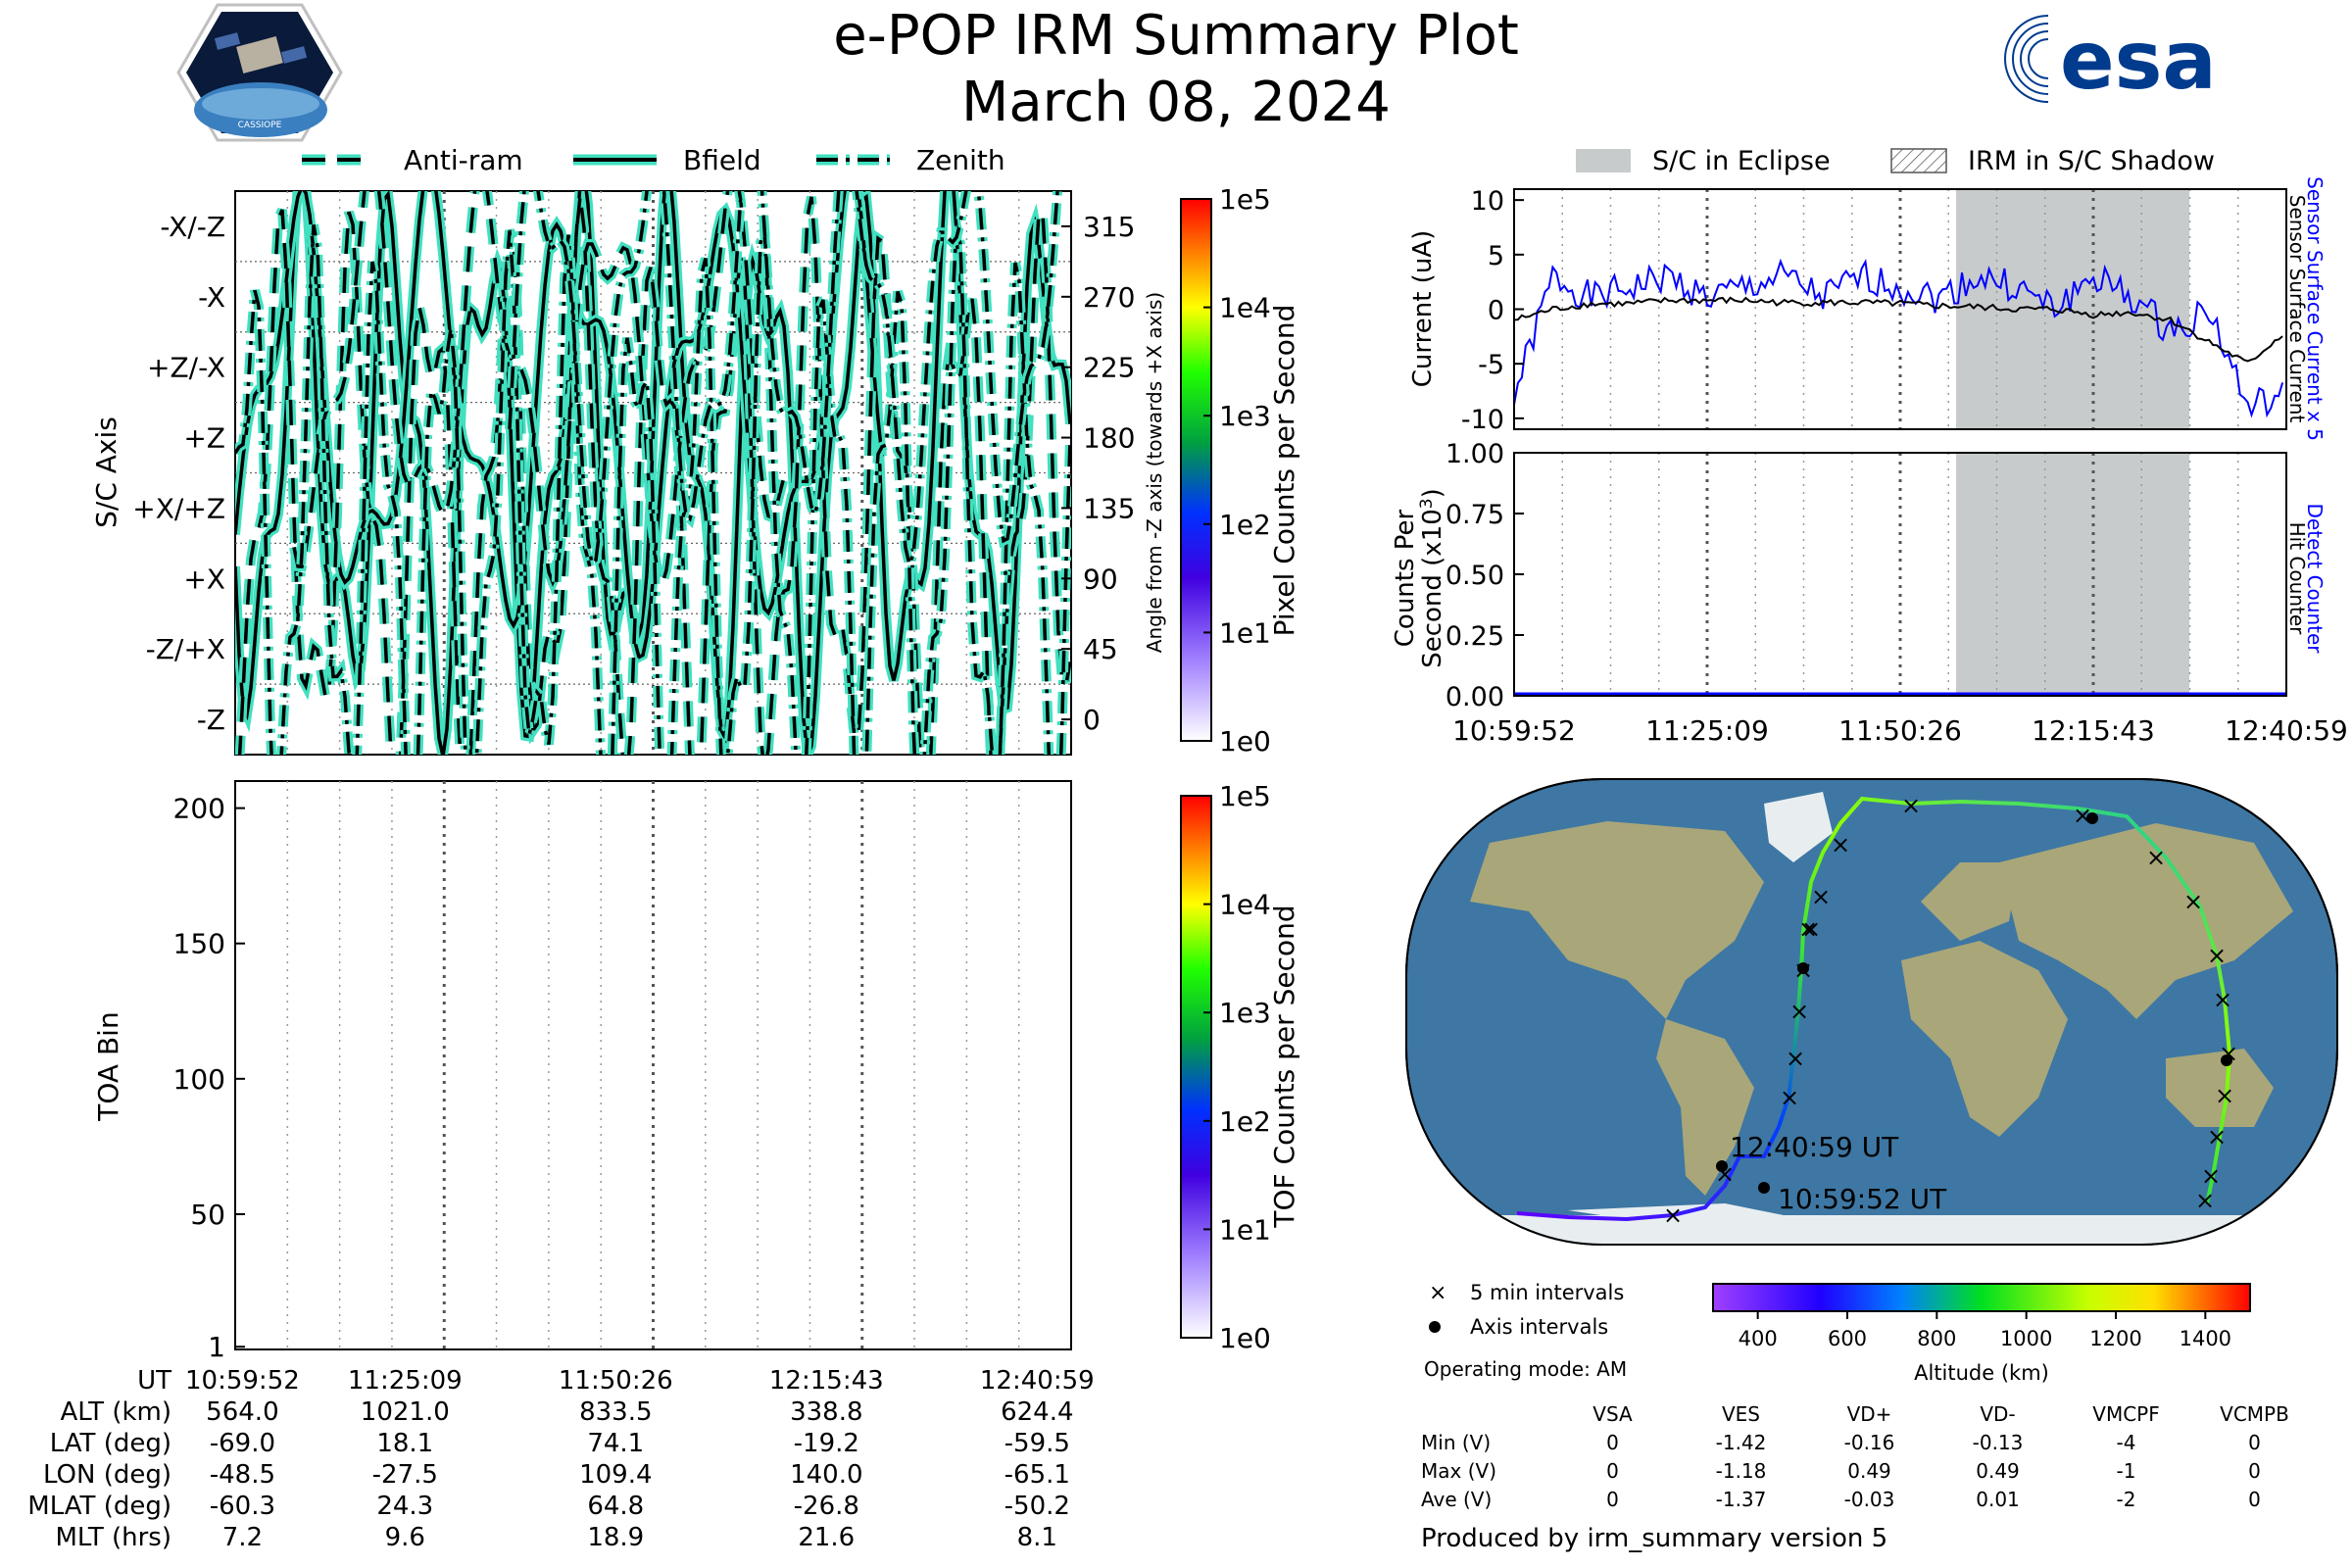  What do you see at coordinates (583, 1475) in the screenshot?
I see `param-row: LON (deg) -48.5 -27.5 109.4 140.0 -65.1` at bounding box center [583, 1475].